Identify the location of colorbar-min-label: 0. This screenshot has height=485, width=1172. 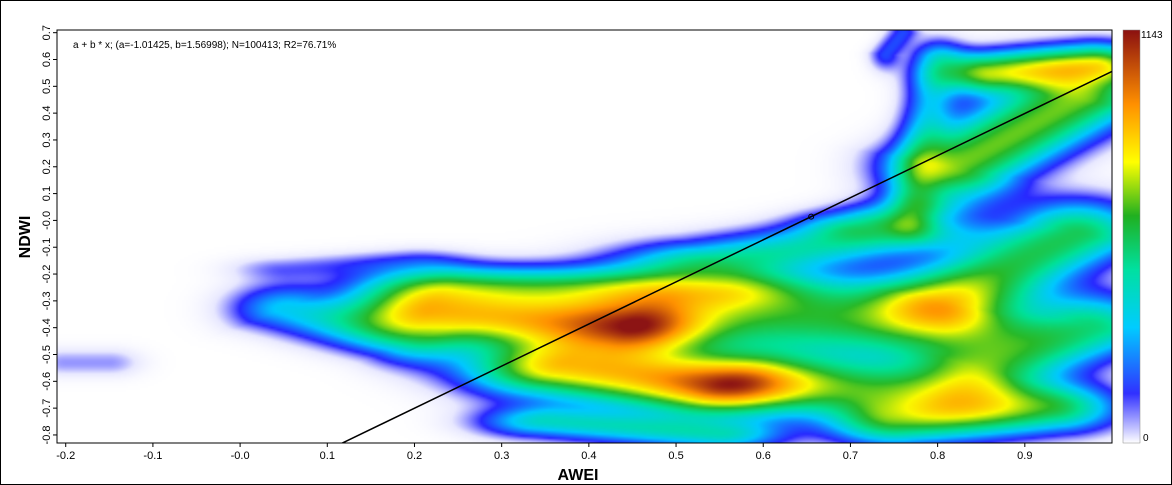
(1146, 438).